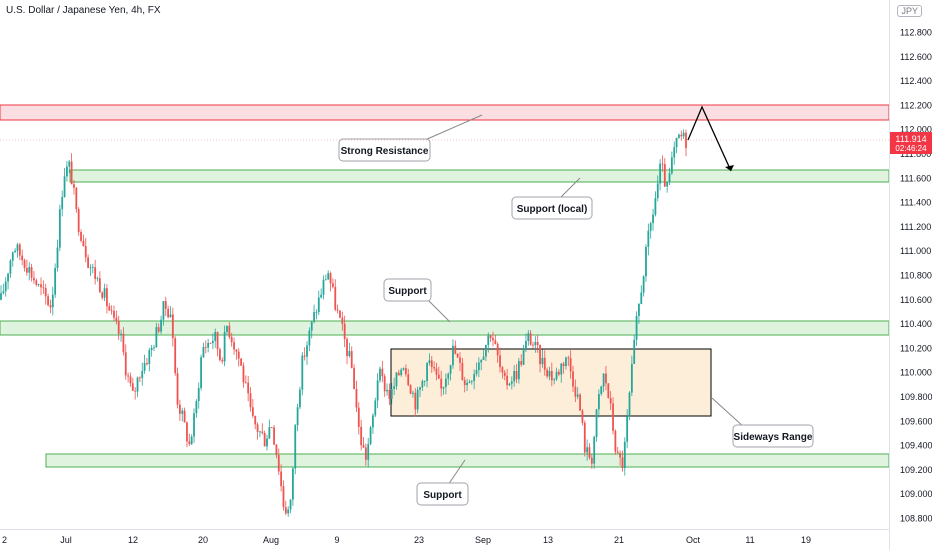 This screenshot has width=932, height=555. What do you see at coordinates (916, 348) in the screenshot?
I see `y-tick-label: 110.200` at bounding box center [916, 348].